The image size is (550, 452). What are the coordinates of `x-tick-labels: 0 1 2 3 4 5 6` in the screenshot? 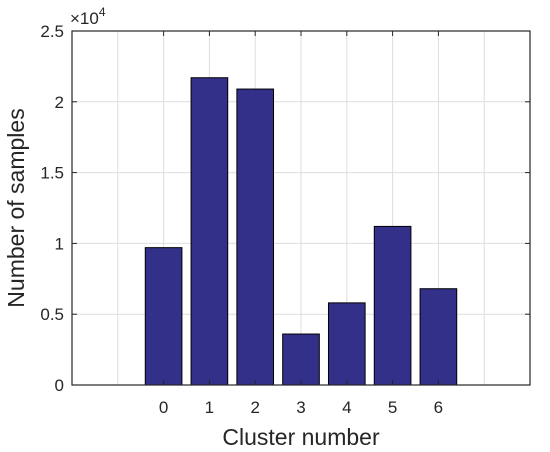 It's located at (301, 407).